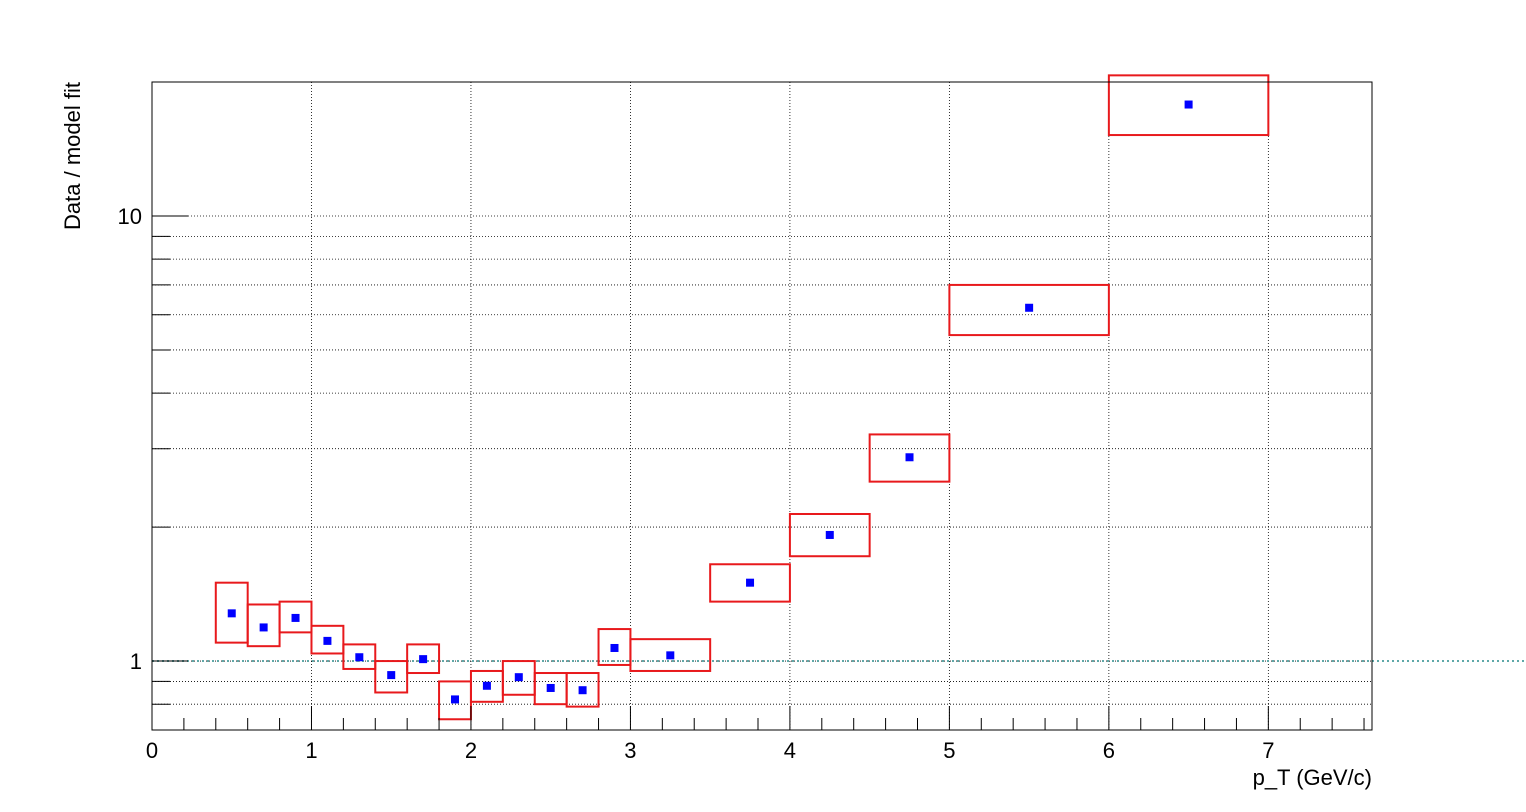 Image resolution: width=1526 pixels, height=812 pixels. What do you see at coordinates (311, 750) in the screenshot?
I see `x-tick-label: 1` at bounding box center [311, 750].